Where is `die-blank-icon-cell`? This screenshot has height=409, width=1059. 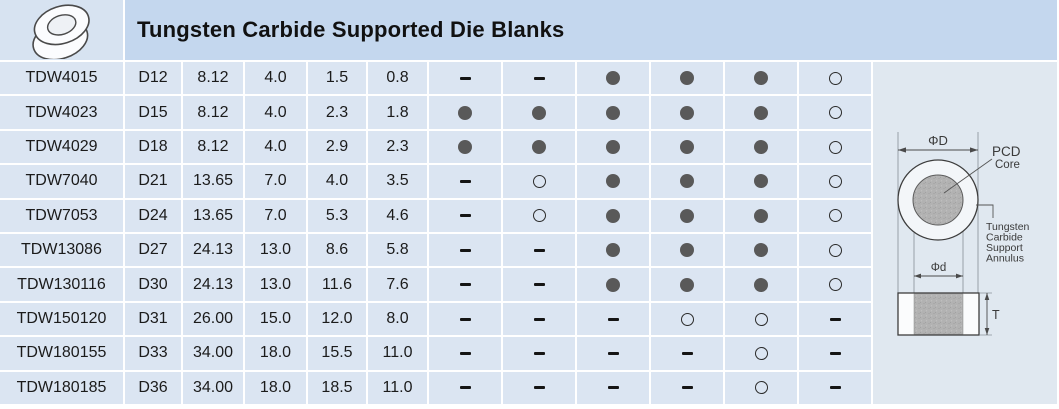 die-blank-icon-cell is located at coordinates (61, 30).